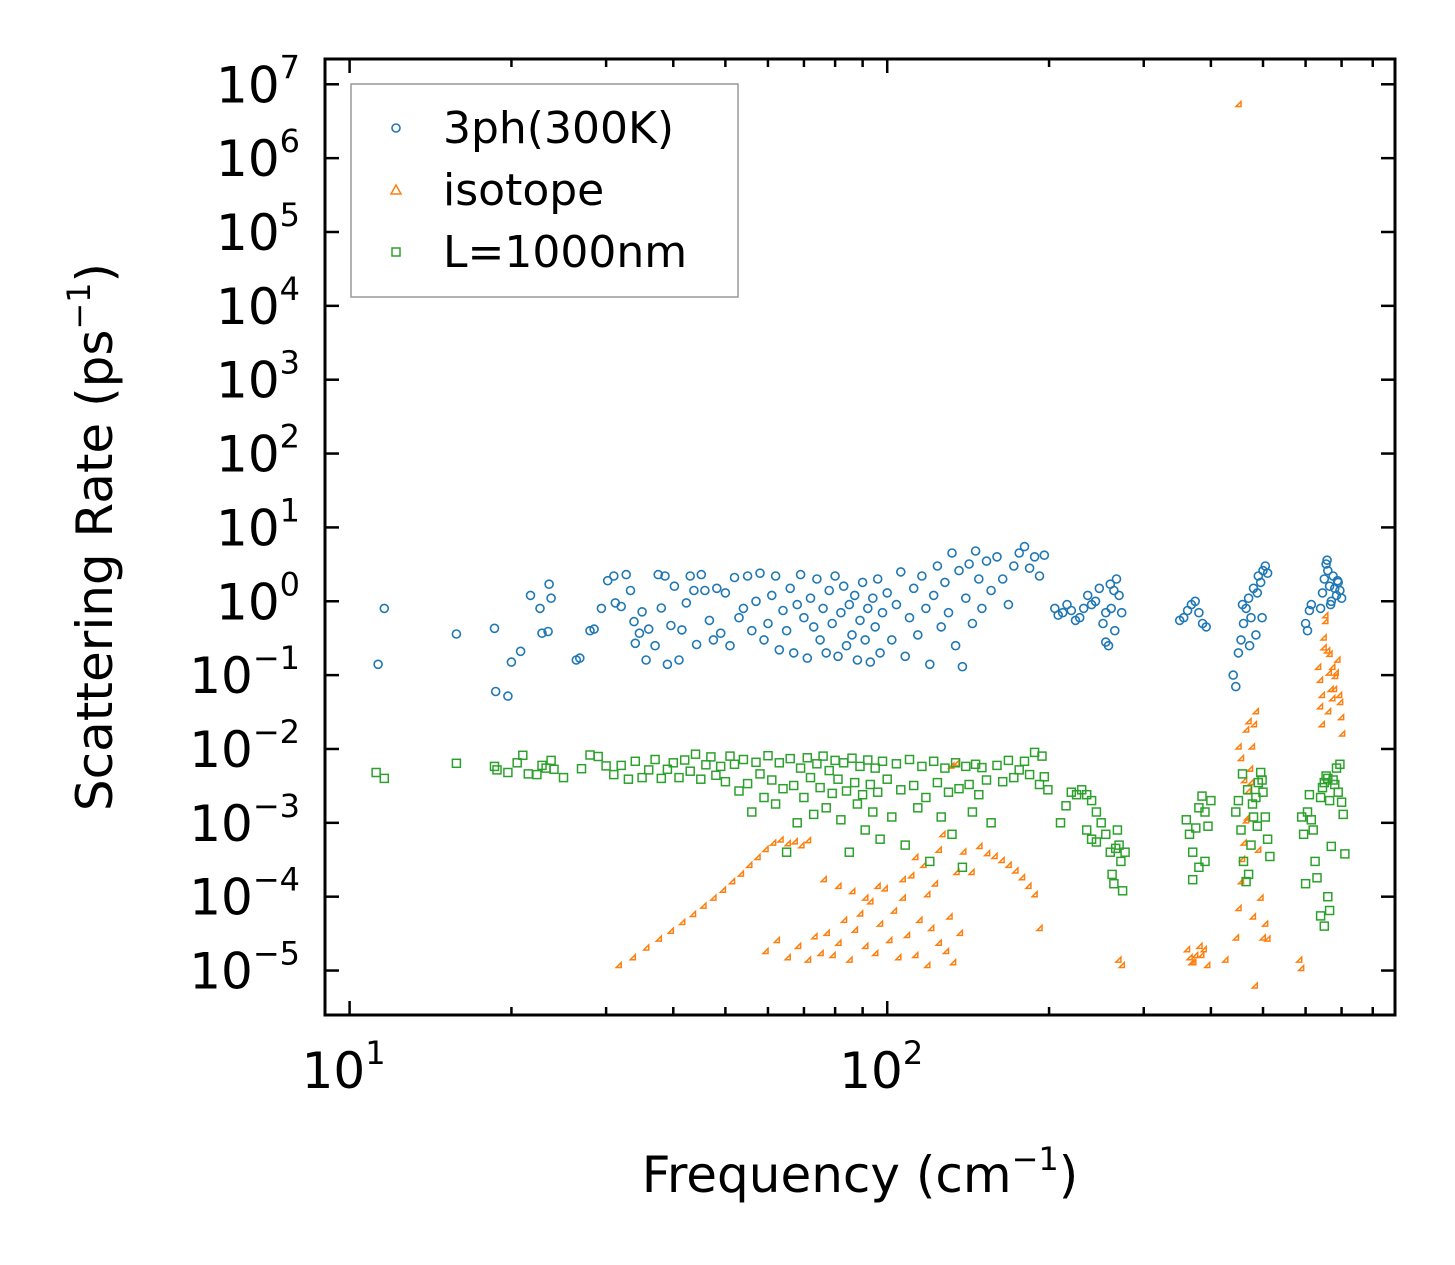 The width and height of the screenshot is (1455, 1265). Describe the element at coordinates (523, 190) in the screenshot. I see `legend-label: isotope` at that location.